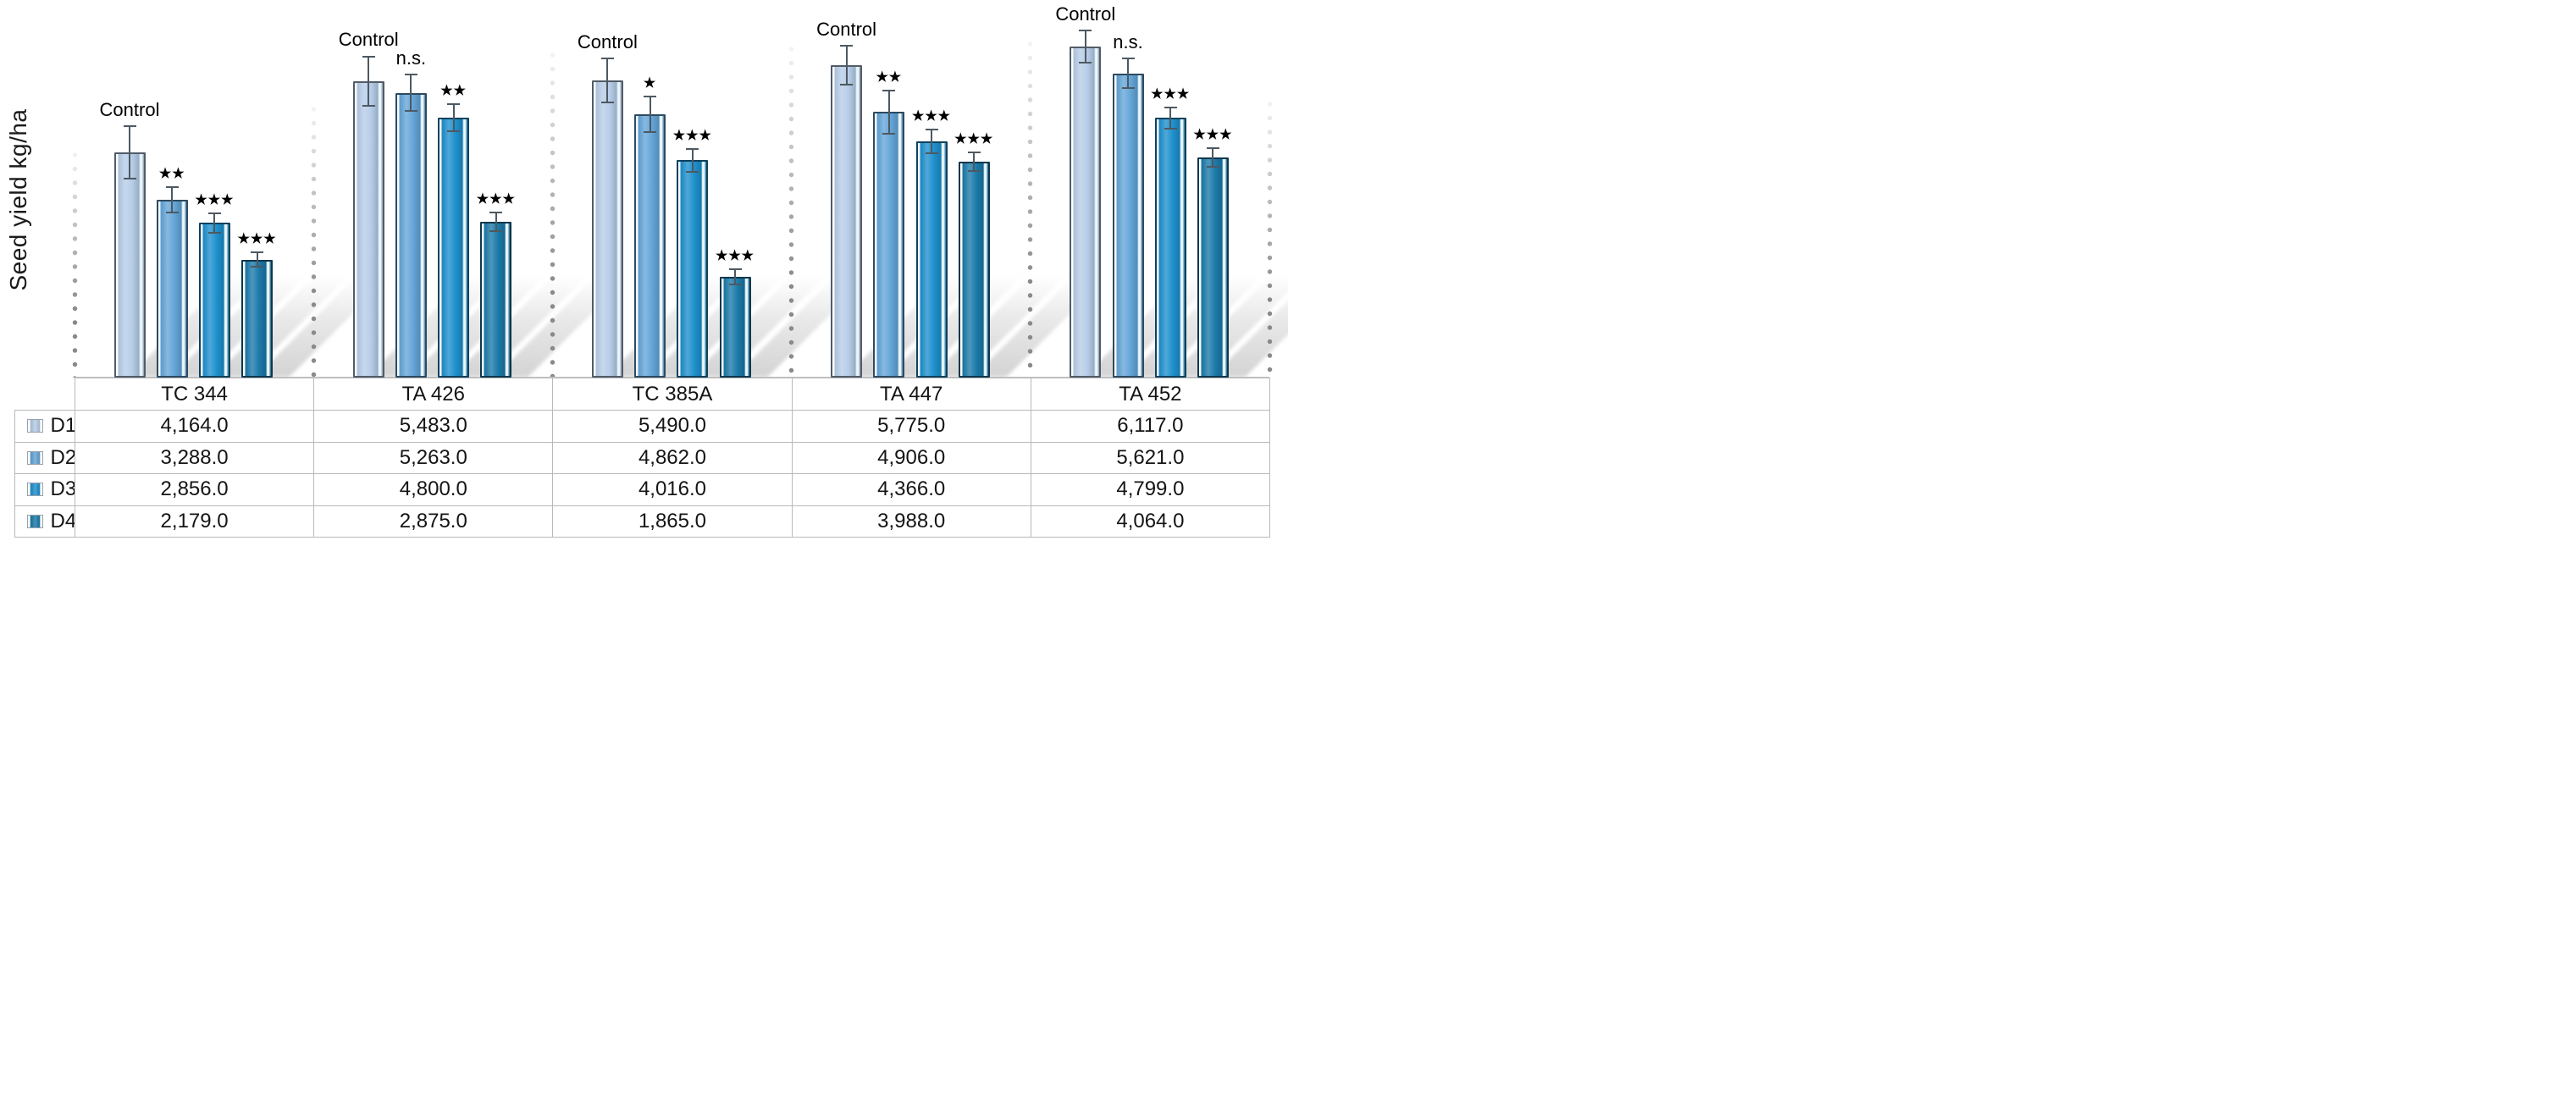 The width and height of the screenshot is (2576, 1109). Describe the element at coordinates (433, 394) in the screenshot. I see `table-header-ta-426: TA 426` at that location.